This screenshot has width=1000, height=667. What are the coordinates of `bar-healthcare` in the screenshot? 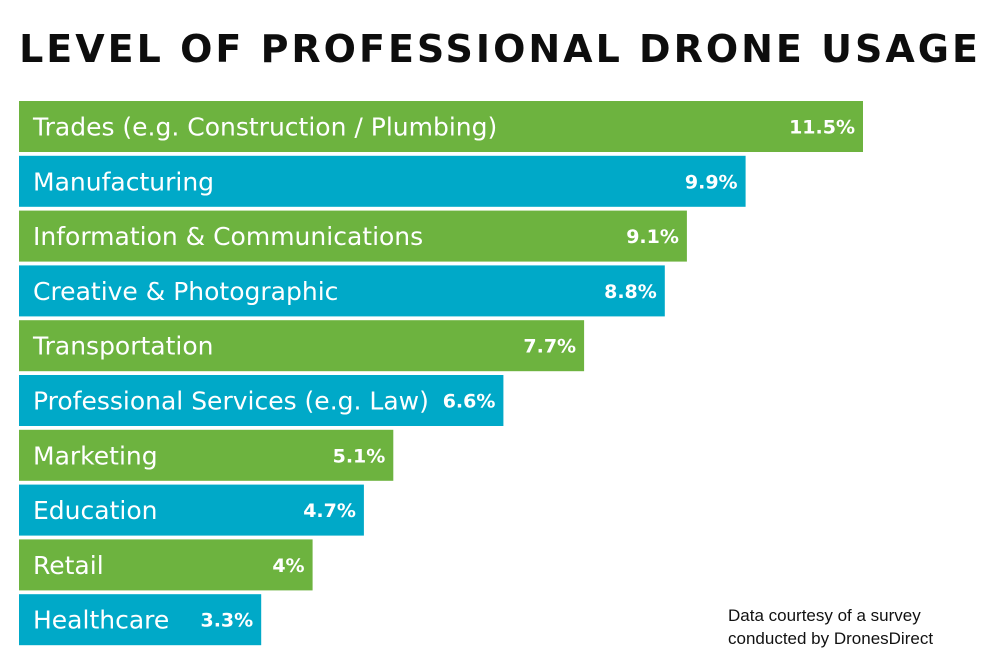 It's located at (140, 620).